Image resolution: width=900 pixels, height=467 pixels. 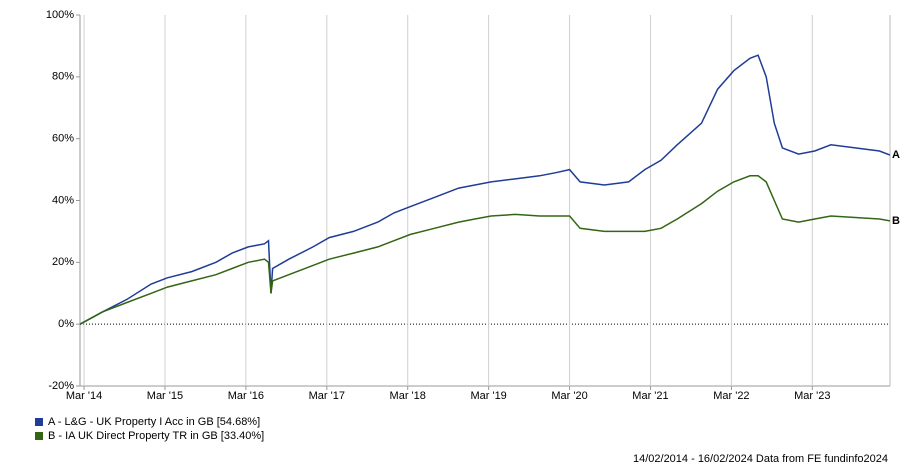 What do you see at coordinates (650, 396) in the screenshot?
I see `x-tick-label: Mar '21` at bounding box center [650, 396].